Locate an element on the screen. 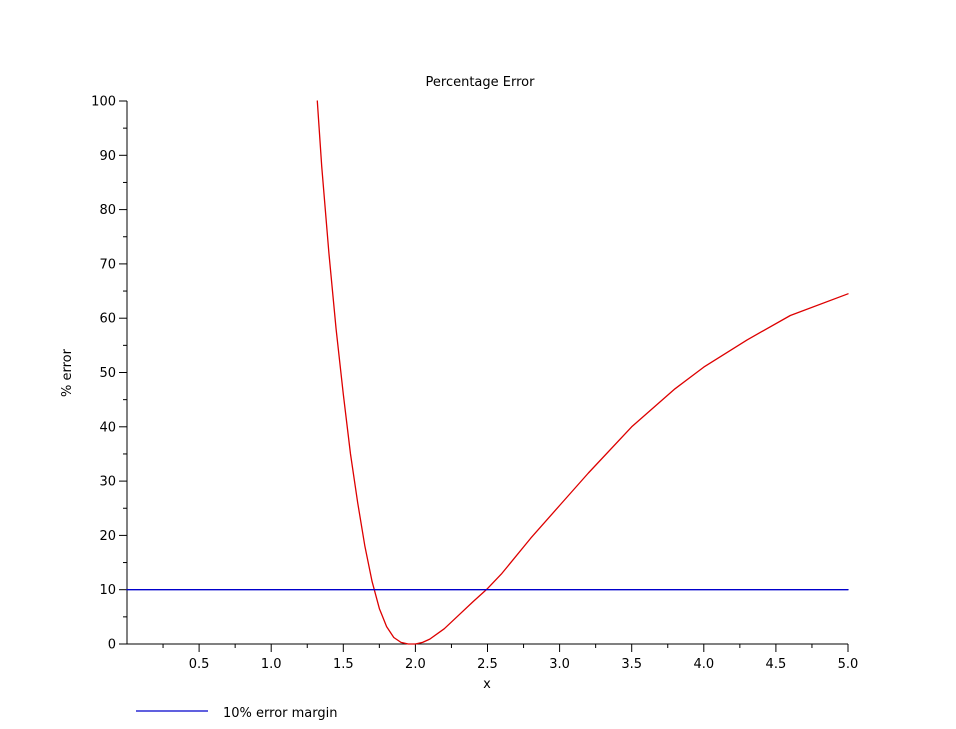 This screenshot has height=729, width=956. chart-title: Percentage Error is located at coordinates (481, 82).